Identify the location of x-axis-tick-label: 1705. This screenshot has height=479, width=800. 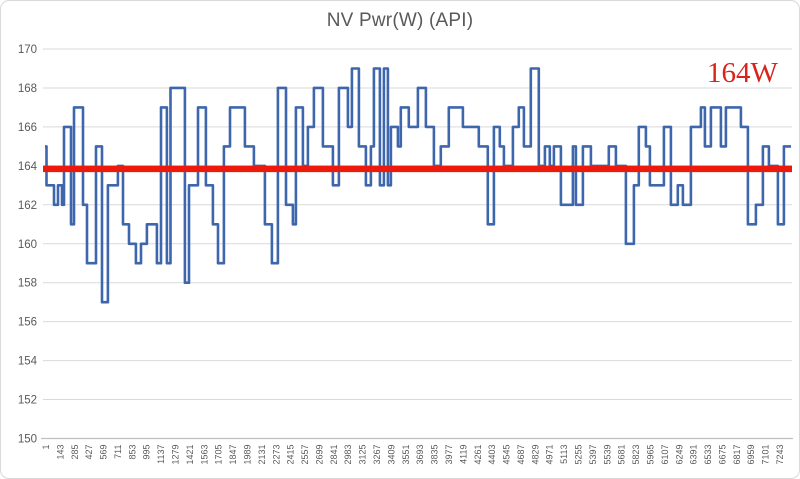
(219, 455).